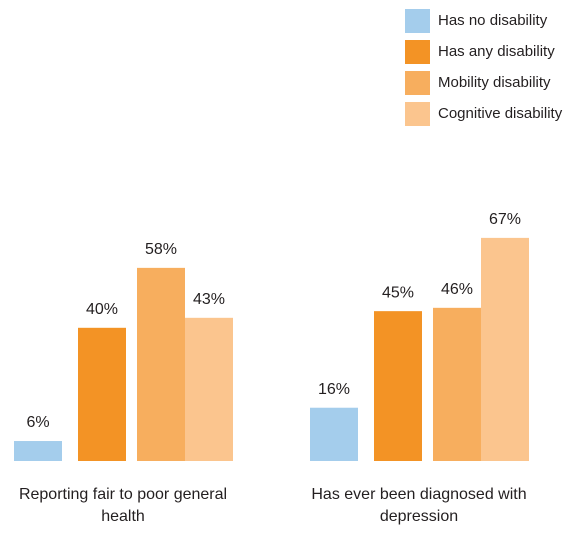 The height and width of the screenshot is (536, 579). I want to click on legend-label: Mobility disability, so click(494, 82).